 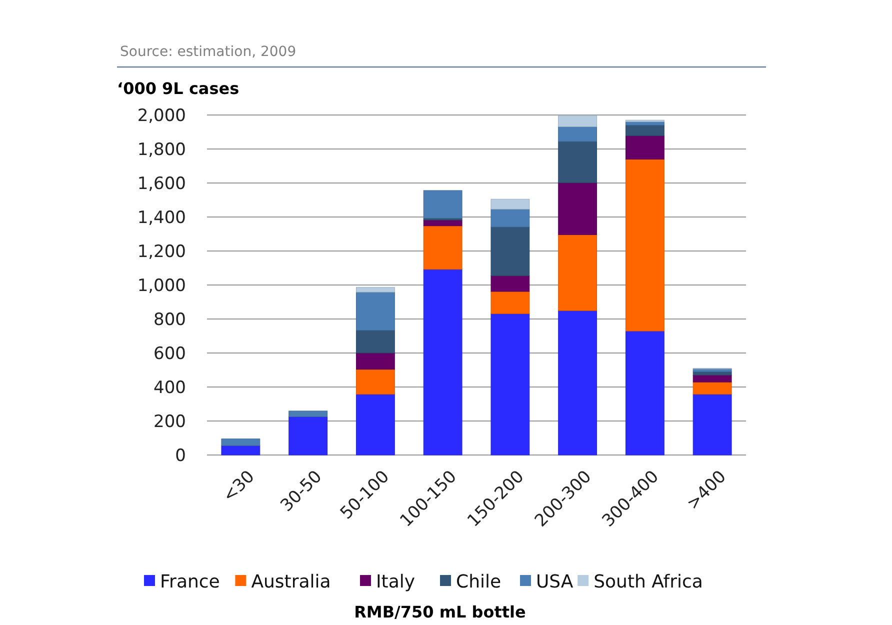 What do you see at coordinates (555, 581) in the screenshot?
I see `legend-label: USA` at bounding box center [555, 581].